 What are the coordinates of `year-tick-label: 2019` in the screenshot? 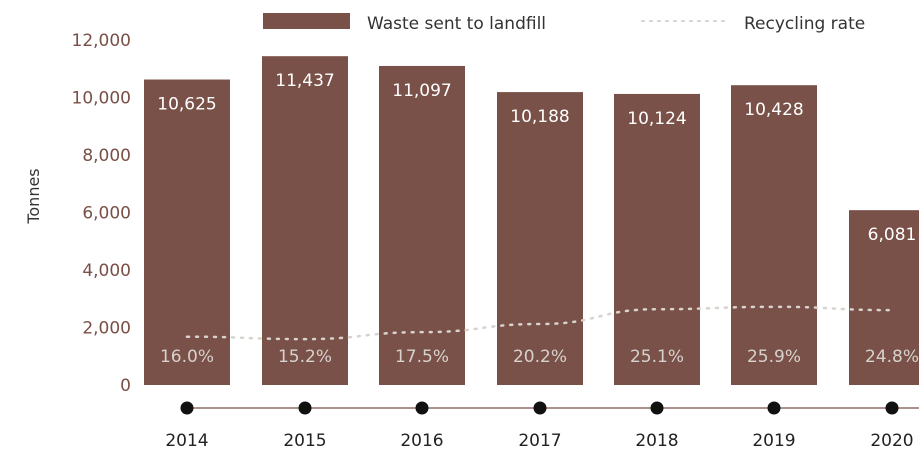 It's located at (773, 441).